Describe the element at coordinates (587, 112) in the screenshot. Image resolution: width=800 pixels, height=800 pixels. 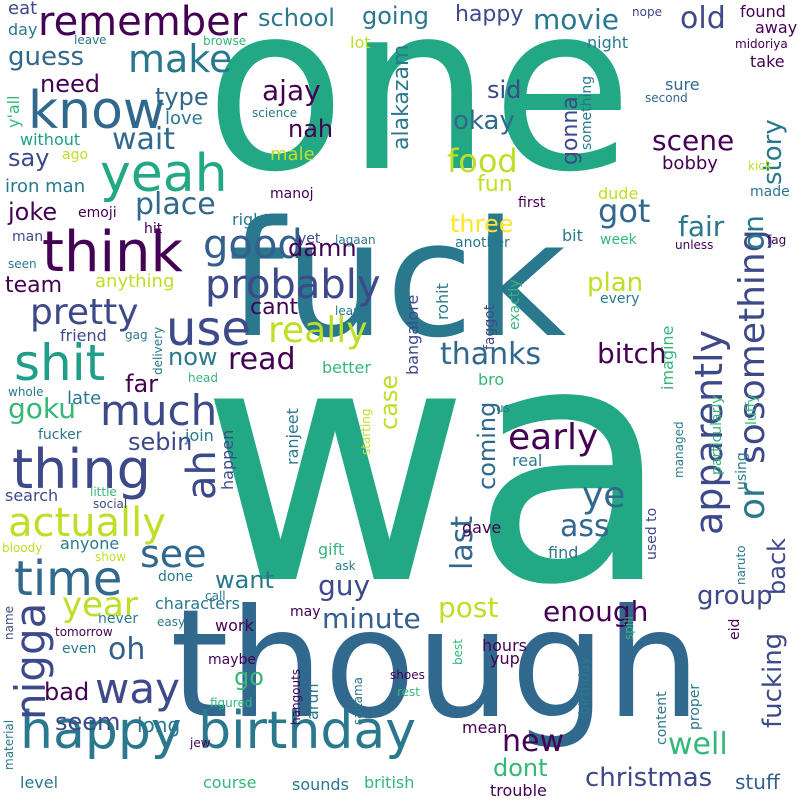
I see `word-something-small: something` at that location.